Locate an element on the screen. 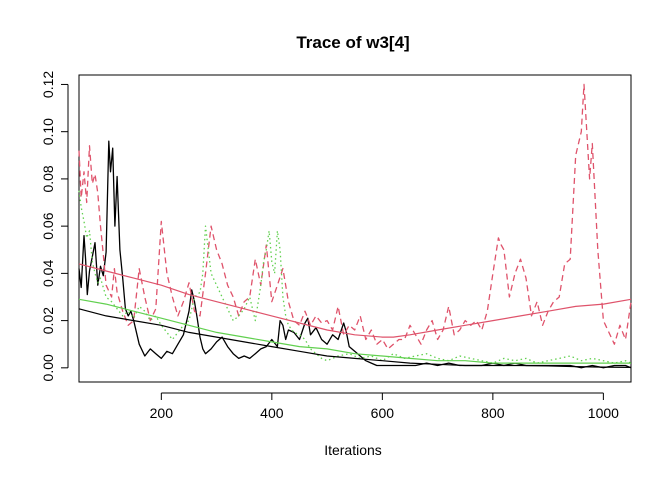 Image resolution: width=672 pixels, height=480 pixels. x-tick-label: 600 is located at coordinates (383, 413).